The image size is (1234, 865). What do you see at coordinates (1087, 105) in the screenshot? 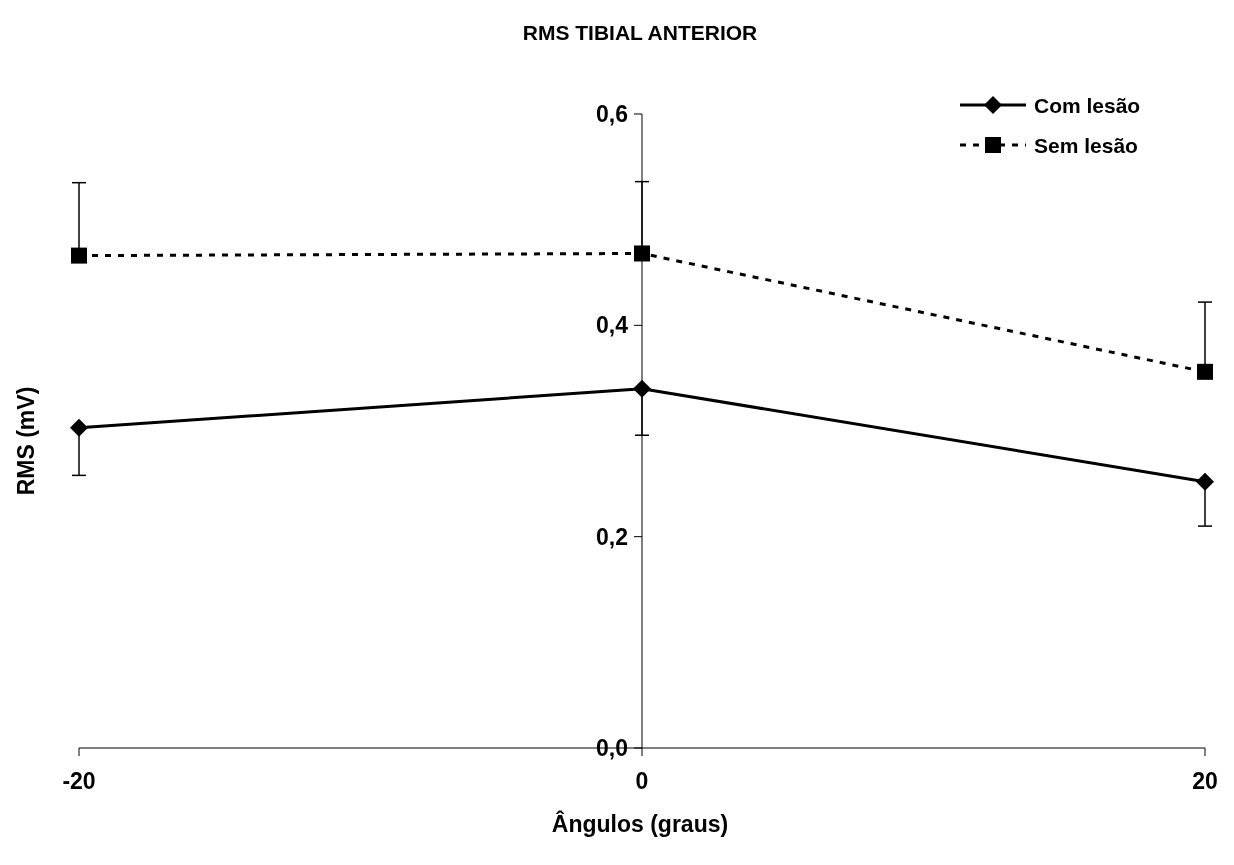
I see `legend-label: Com lesão` at bounding box center [1087, 105].